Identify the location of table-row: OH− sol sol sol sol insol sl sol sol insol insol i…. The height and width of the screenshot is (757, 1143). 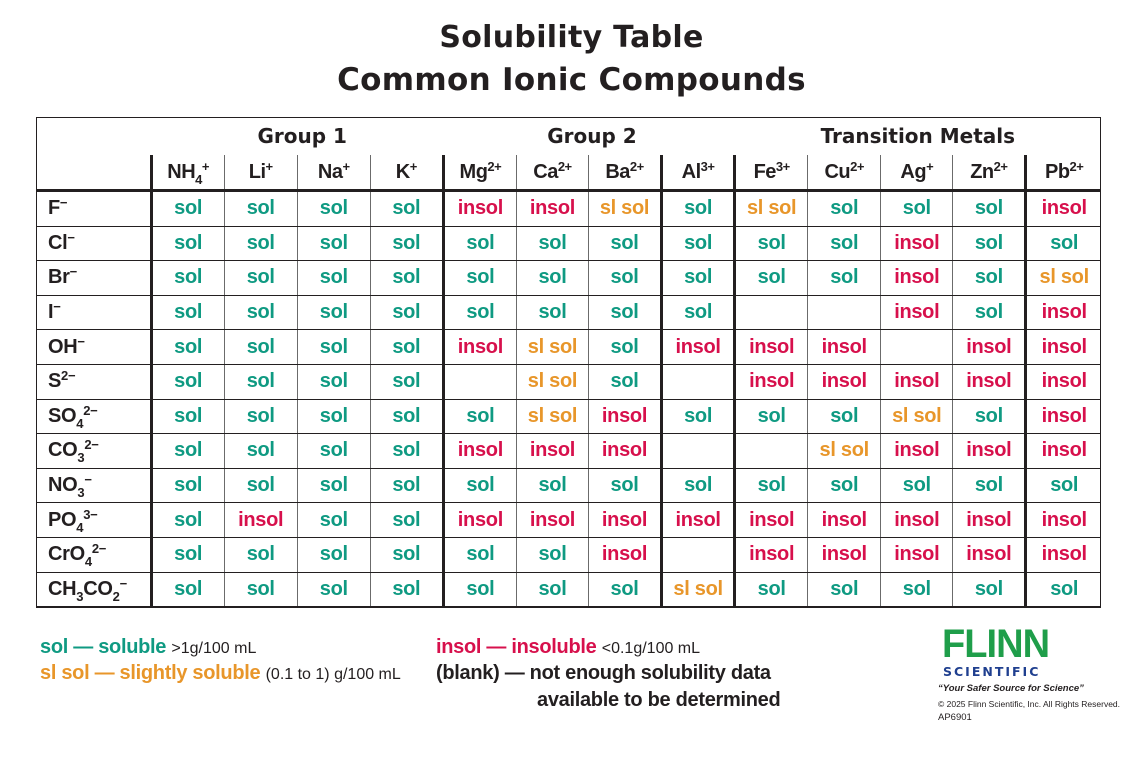
(568, 347).